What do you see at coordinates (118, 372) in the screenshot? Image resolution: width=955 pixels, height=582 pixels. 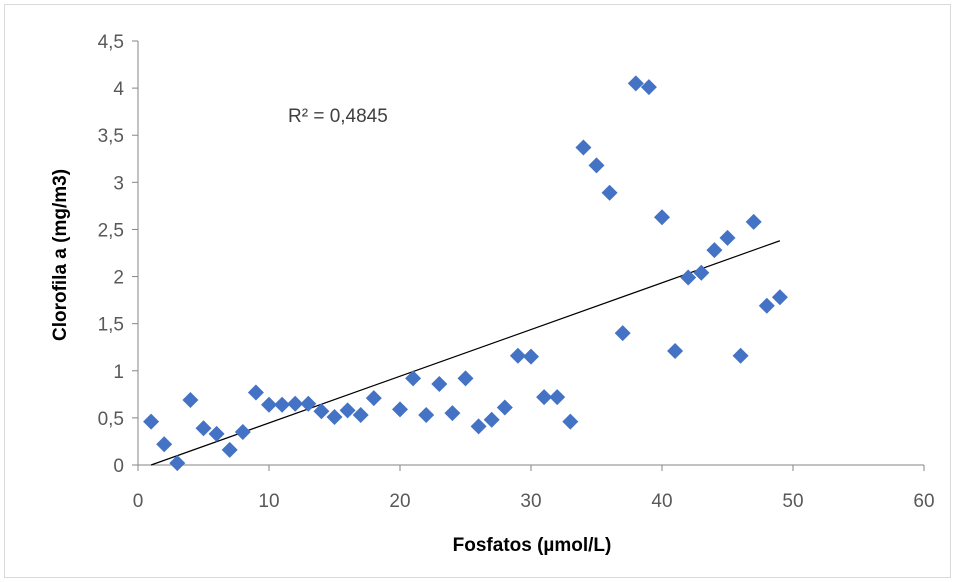 I see `y-tick-label: 1` at bounding box center [118, 372].